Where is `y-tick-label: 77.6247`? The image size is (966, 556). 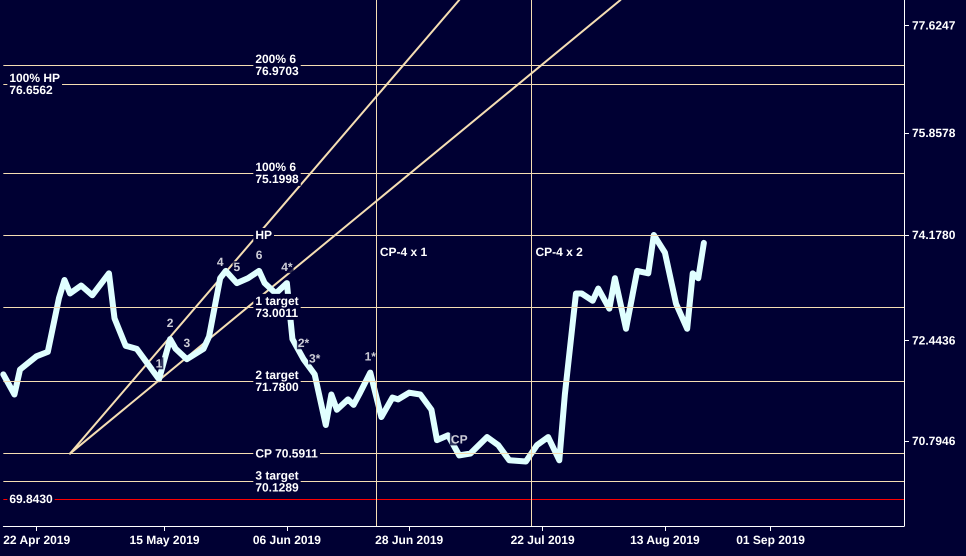 y-tick-label: 77.6247 is located at coordinates (934, 25).